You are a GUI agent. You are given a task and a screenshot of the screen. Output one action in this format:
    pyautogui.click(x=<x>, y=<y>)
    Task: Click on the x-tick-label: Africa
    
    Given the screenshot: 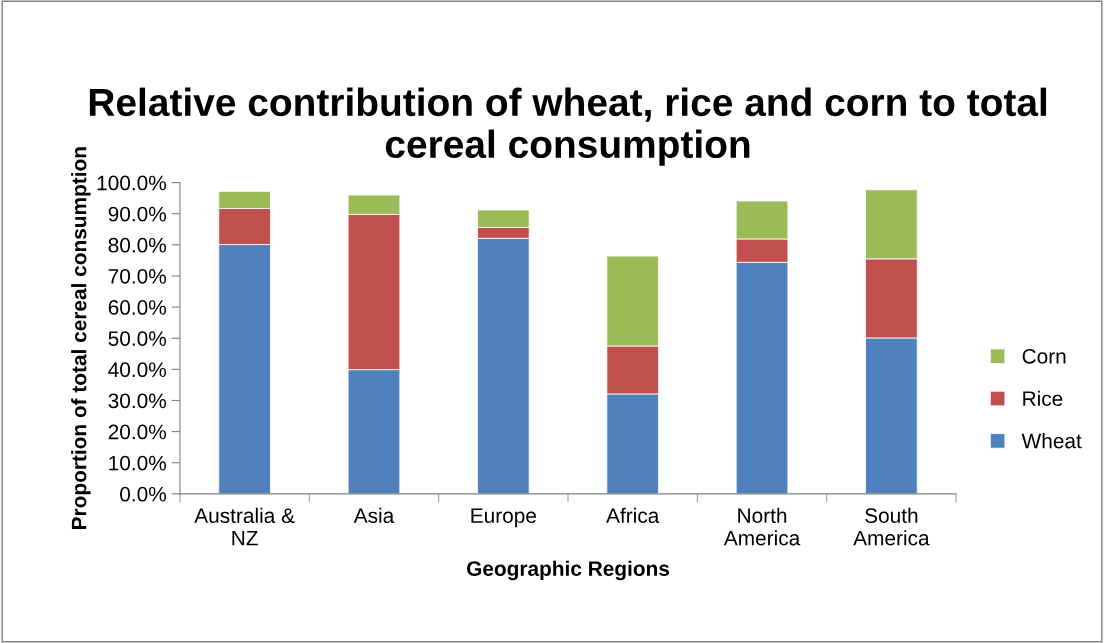 What is the action you would take?
    pyautogui.click(x=633, y=515)
    